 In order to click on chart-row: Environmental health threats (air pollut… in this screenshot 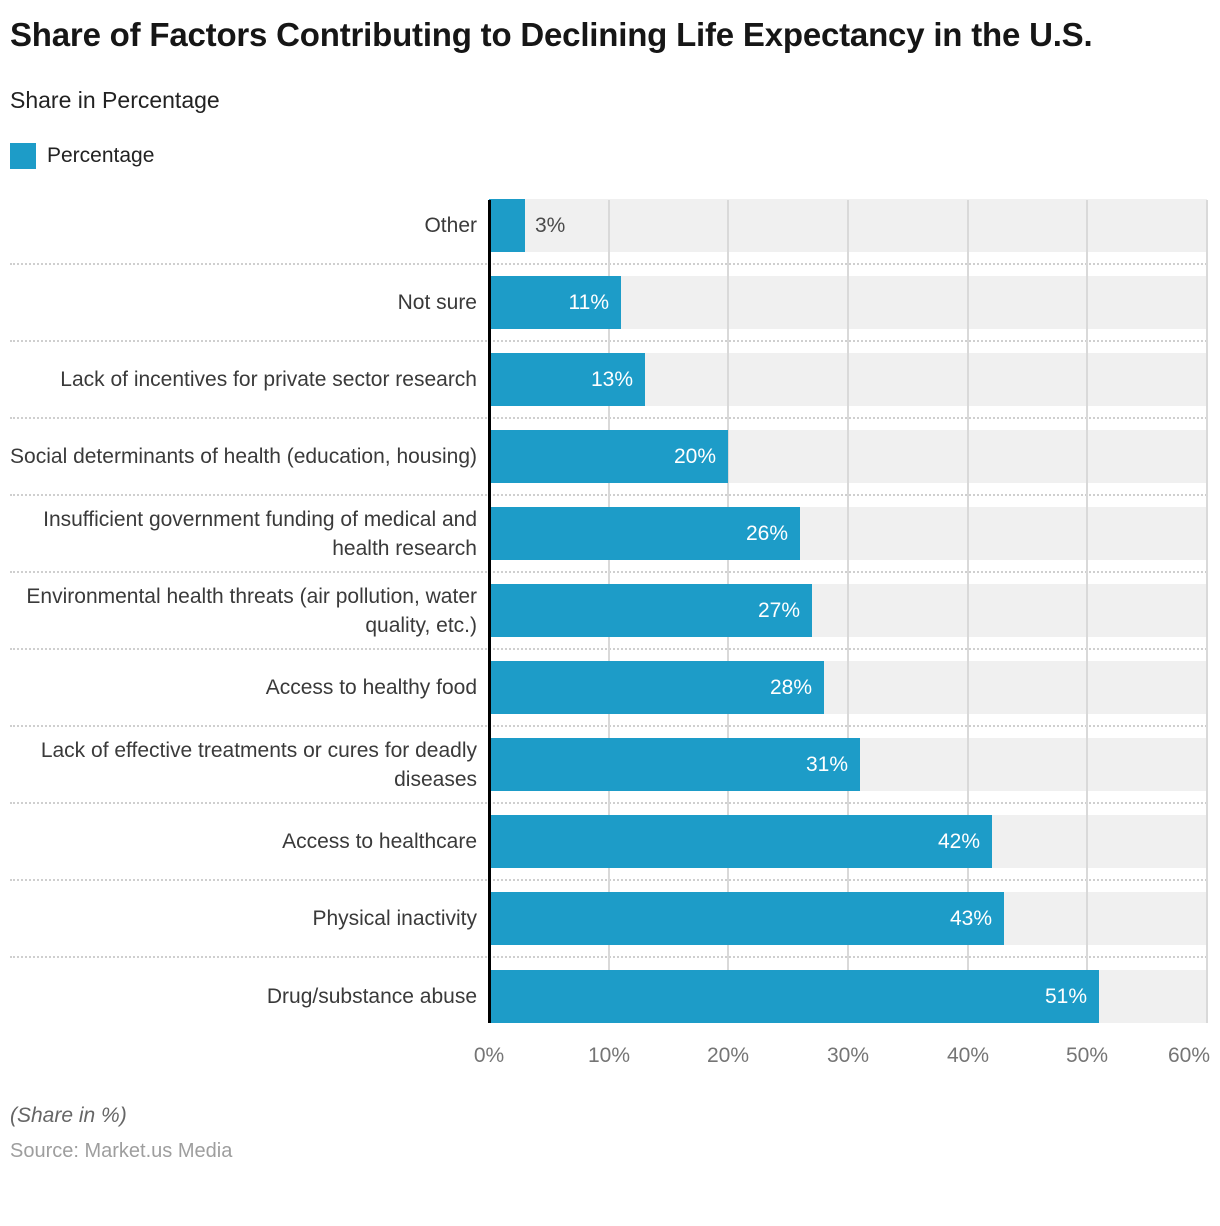, I will do `click(608, 611)`.